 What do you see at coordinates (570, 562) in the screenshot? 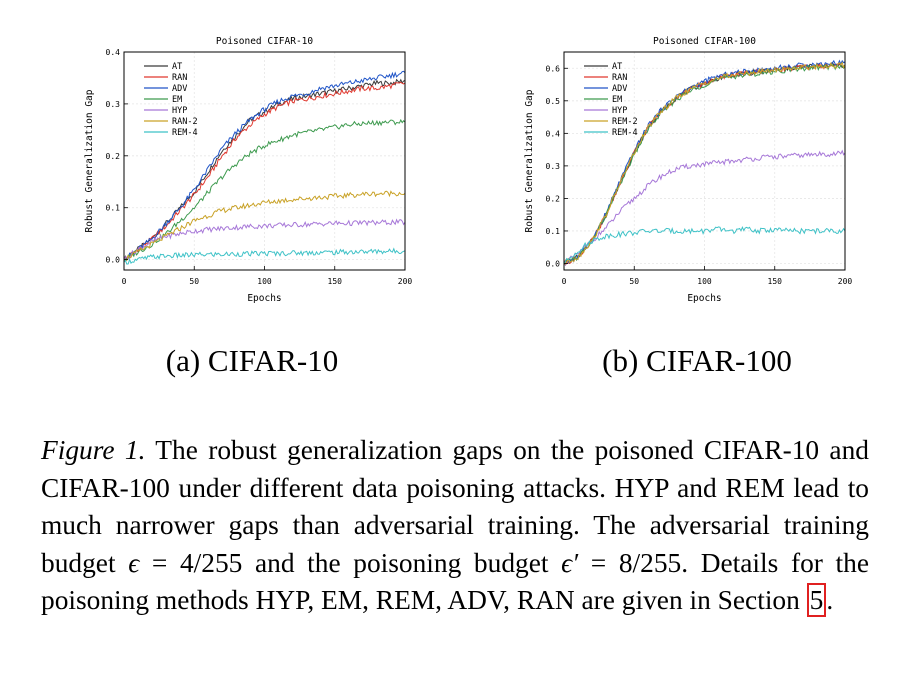
I see `epsilon-prime-symbol: ϵ′` at bounding box center [570, 562].